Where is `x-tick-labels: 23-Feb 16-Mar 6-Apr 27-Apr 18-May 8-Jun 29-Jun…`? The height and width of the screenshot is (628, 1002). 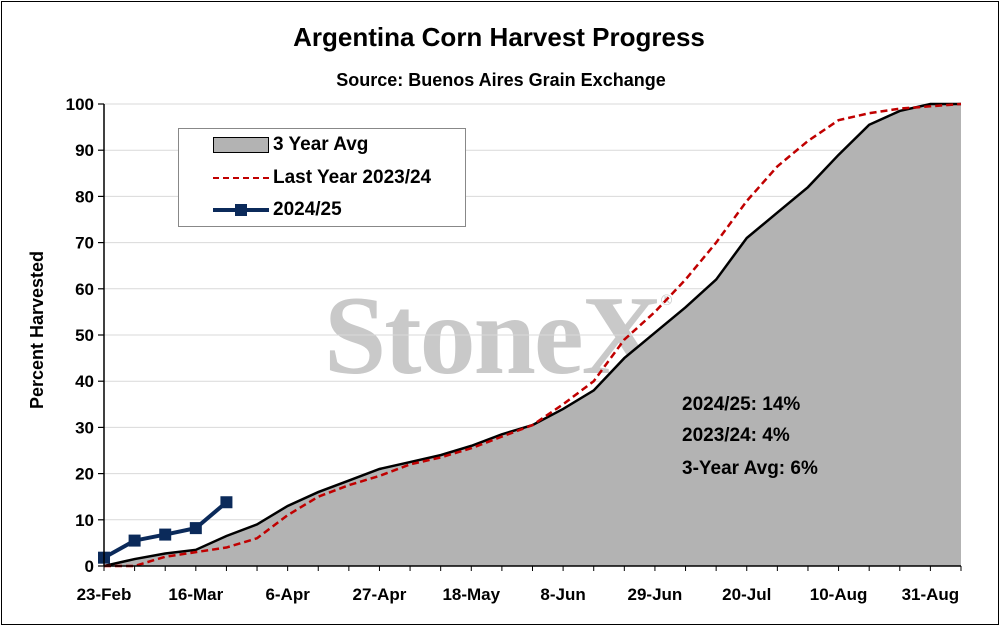
x-tick-labels: 23-Feb 16-Mar 6-Apr 27-Apr 18-May 8-Jun 29-Jun… is located at coordinates (518, 594).